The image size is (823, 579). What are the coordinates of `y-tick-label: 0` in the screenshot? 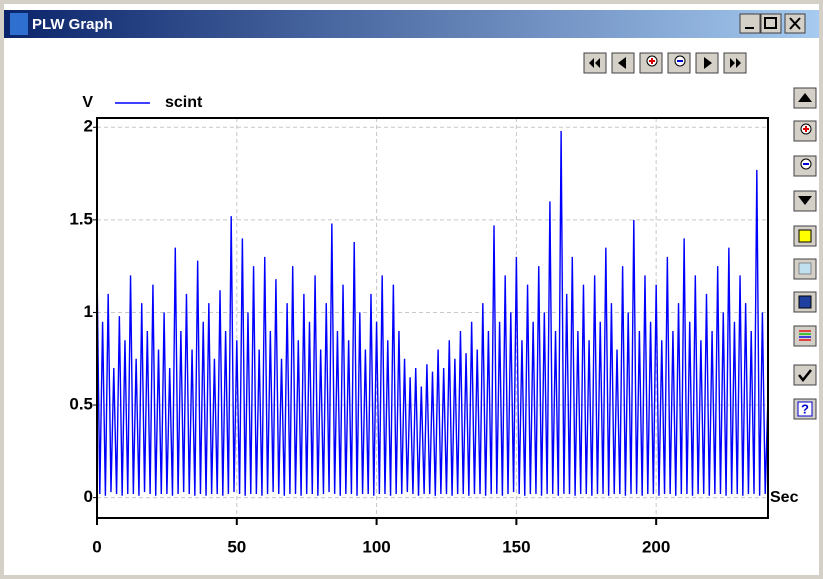 It's located at (88, 496).